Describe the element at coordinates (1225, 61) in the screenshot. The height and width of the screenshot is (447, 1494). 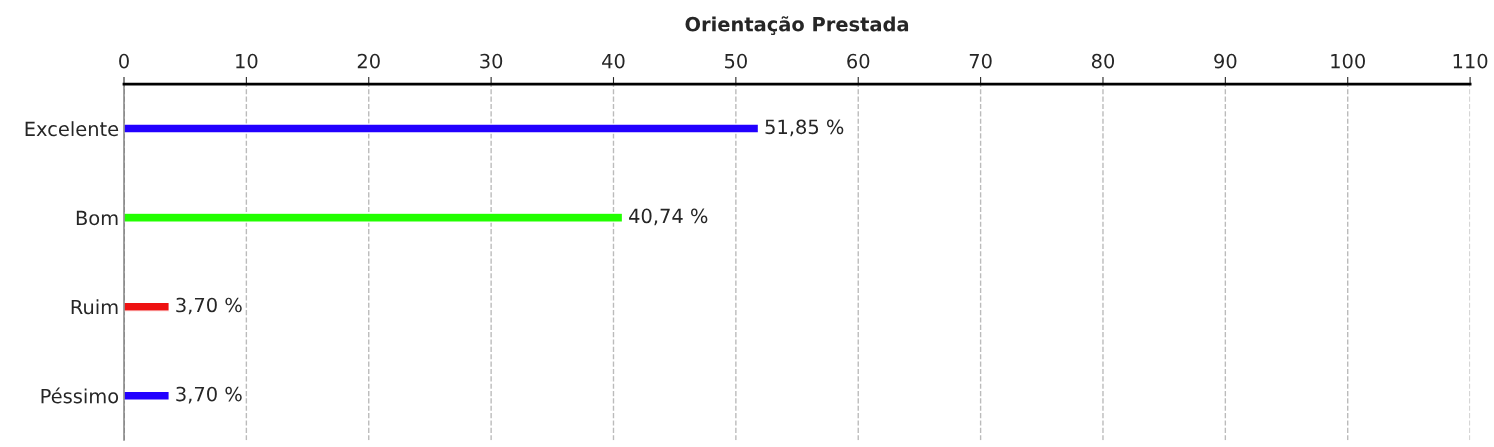
I see `x-tick-label: 90` at that location.